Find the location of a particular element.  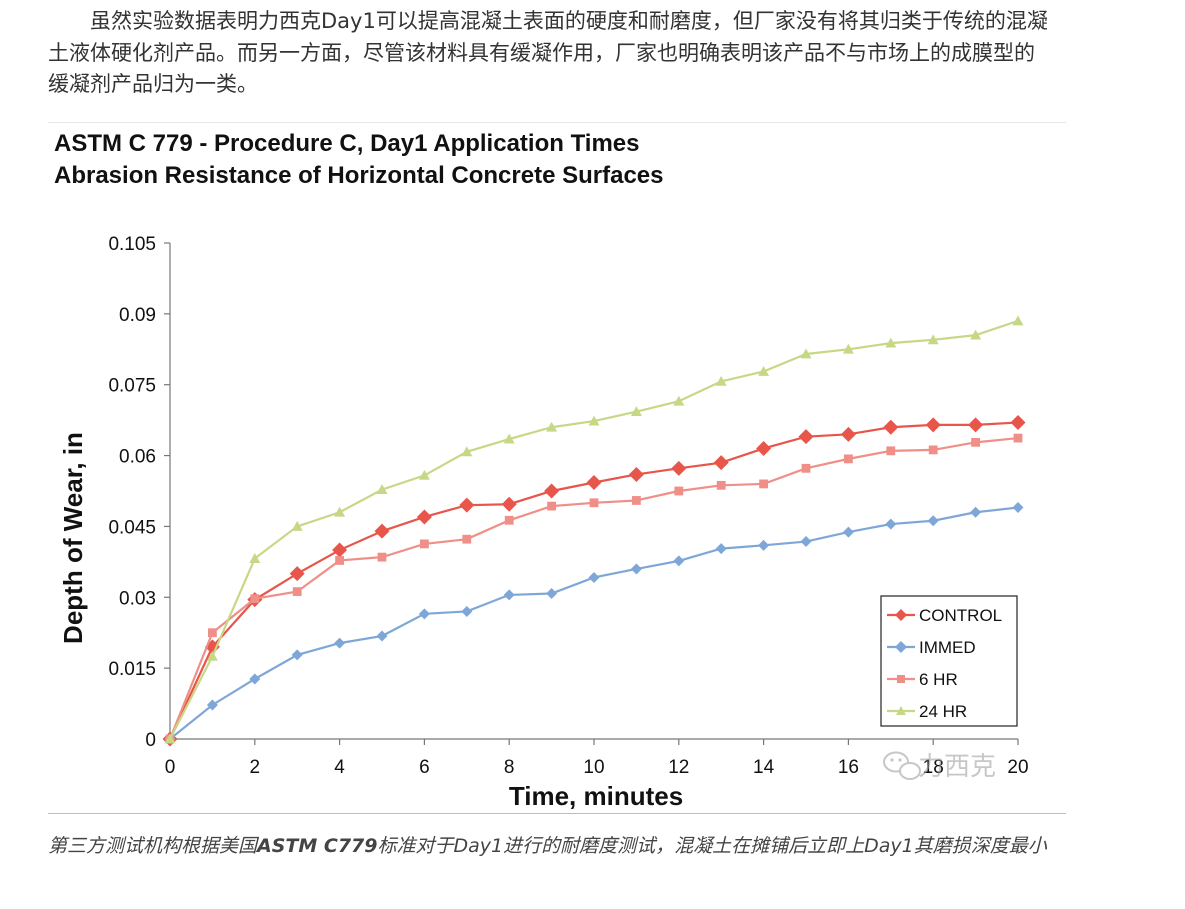

x-axis-label: Time, minutes is located at coordinates (596, 796).